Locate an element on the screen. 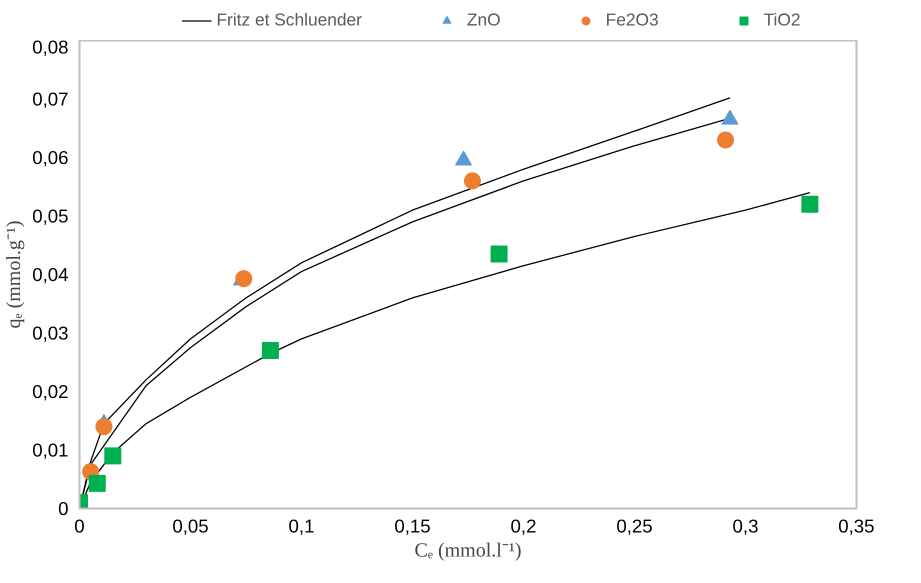 Image resolution: width=921 pixels, height=583 pixels. legend-label: Fe2O3 is located at coordinates (632, 20).